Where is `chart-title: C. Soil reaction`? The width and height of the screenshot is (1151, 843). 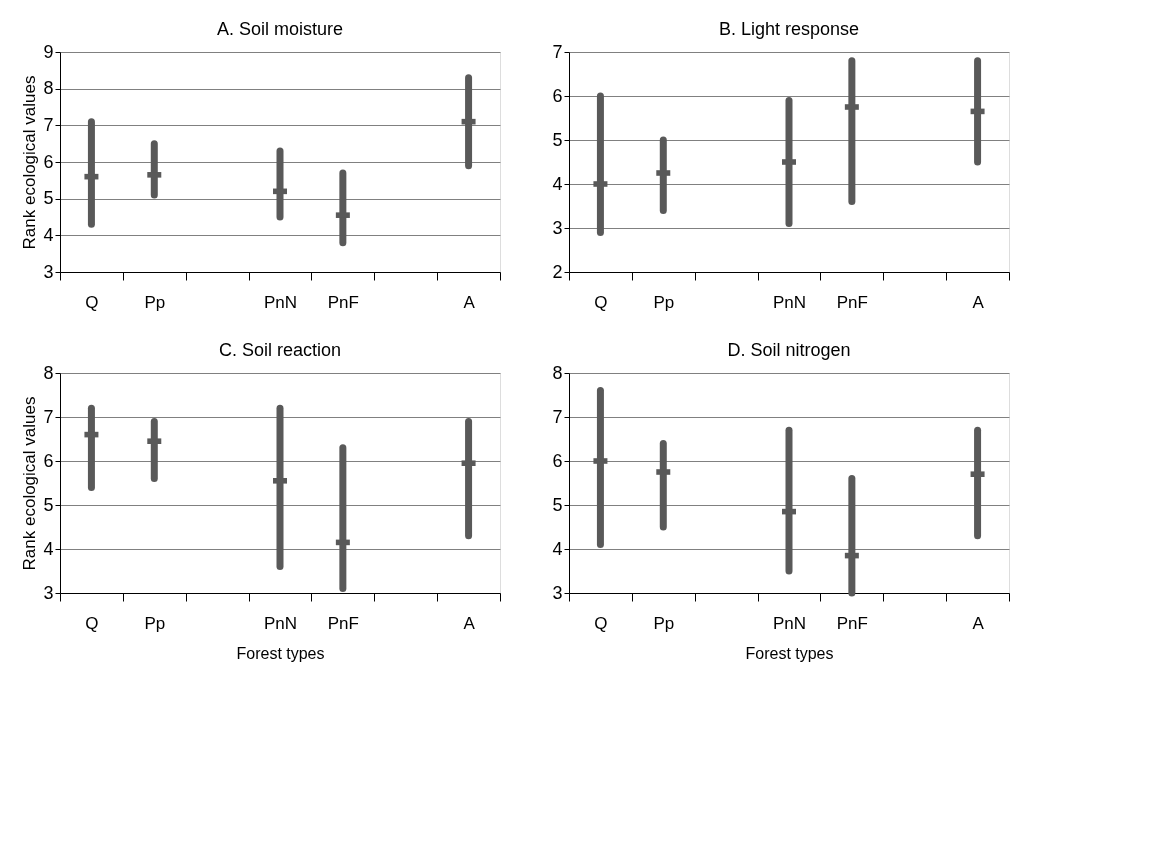 chart-title: C. Soil reaction is located at coordinates (280, 350).